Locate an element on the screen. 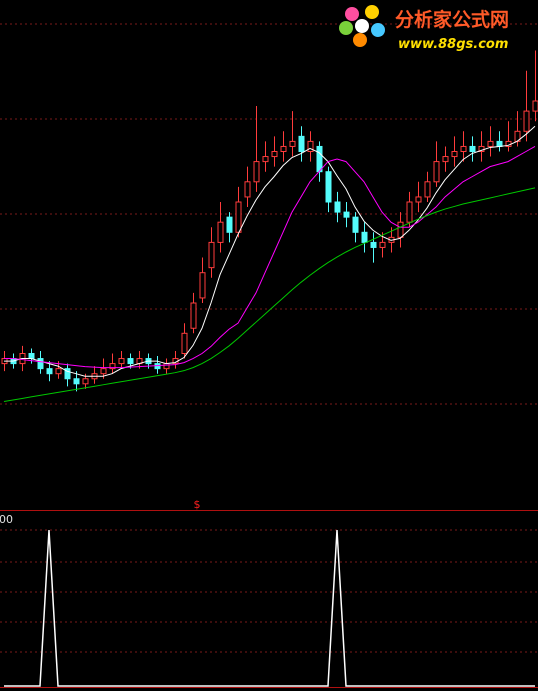 The height and width of the screenshot is (691, 538). signal-marker: $ is located at coordinates (197, 504).